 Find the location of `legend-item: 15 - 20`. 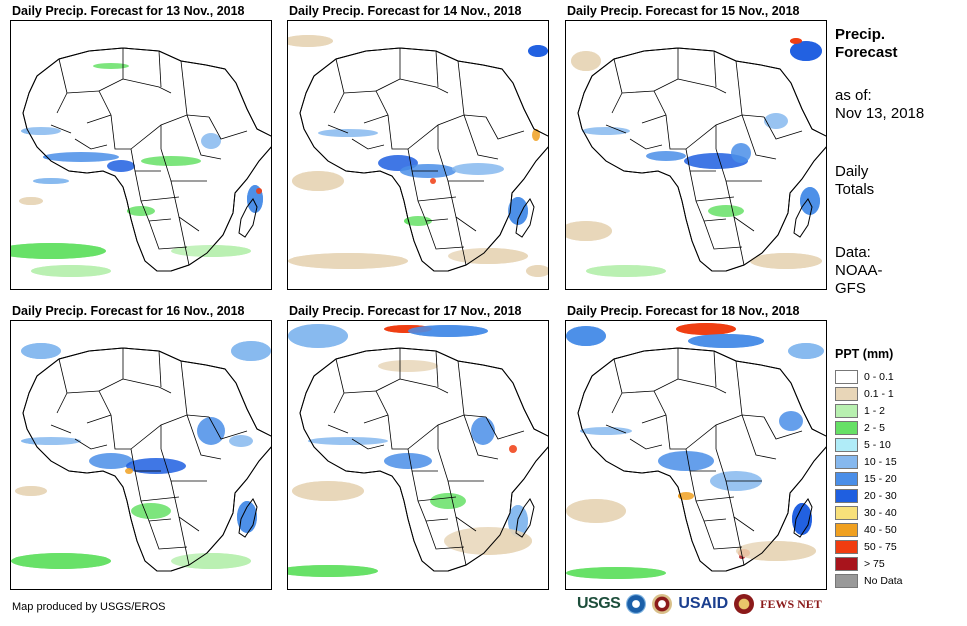

legend-item: 15 - 20 is located at coordinates (869, 478).